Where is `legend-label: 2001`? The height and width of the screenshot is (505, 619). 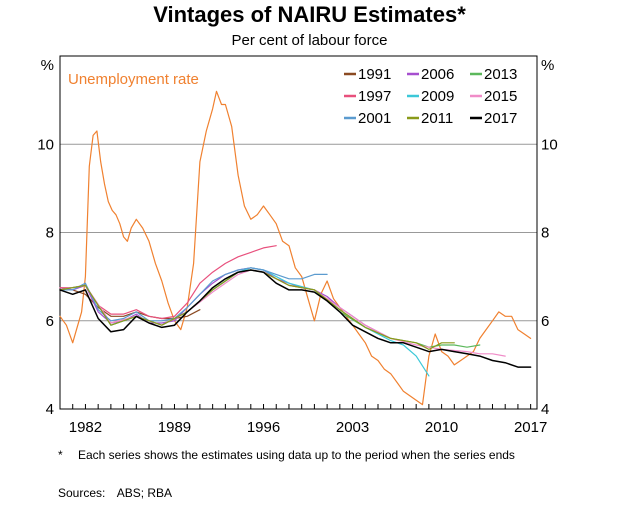
legend-label: 2001 is located at coordinates (374, 118).